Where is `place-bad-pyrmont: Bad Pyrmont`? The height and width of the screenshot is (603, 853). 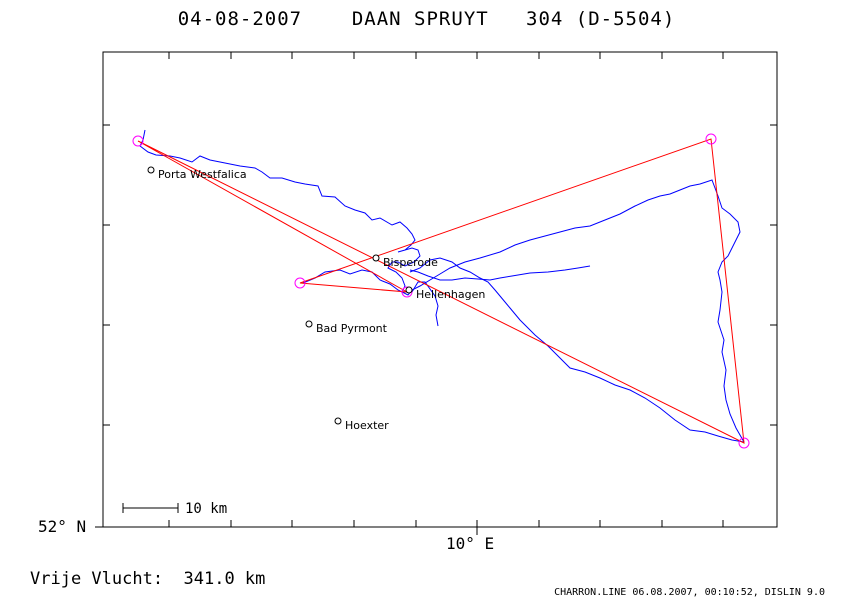 place-bad-pyrmont: Bad Pyrmont is located at coordinates (346, 327).